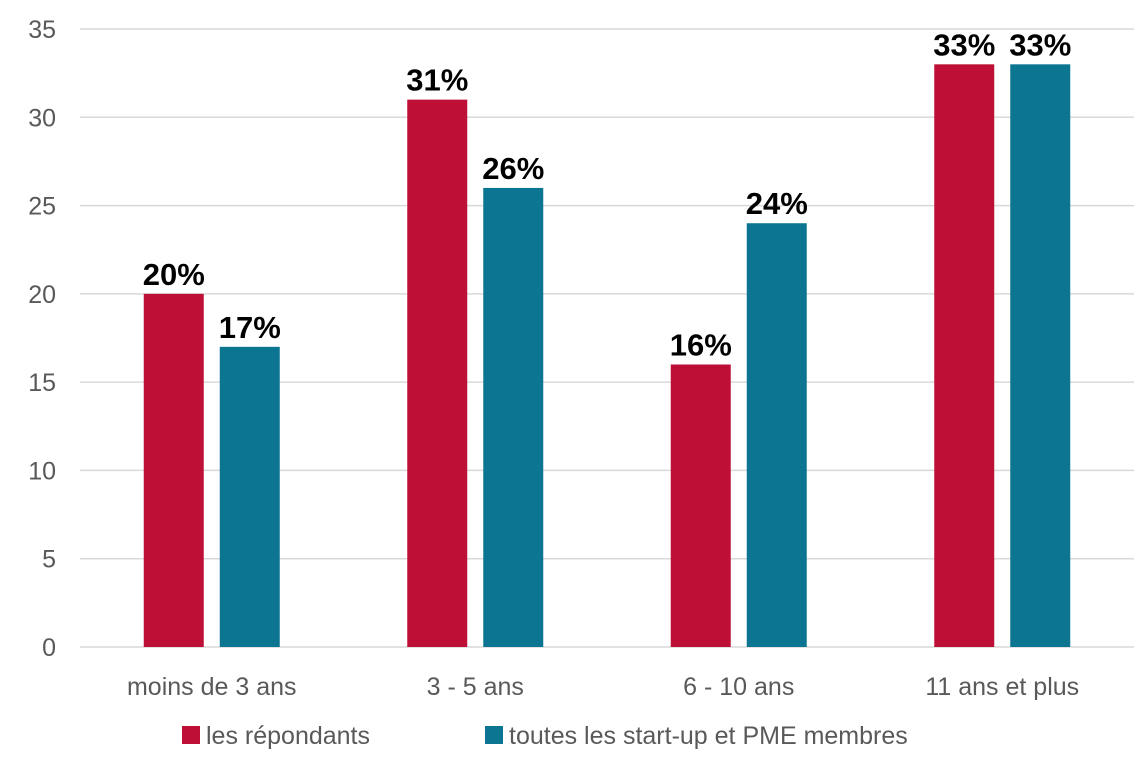 The image size is (1141, 759). What do you see at coordinates (42, 118) in the screenshot?
I see `y-tick-label: 30` at bounding box center [42, 118].